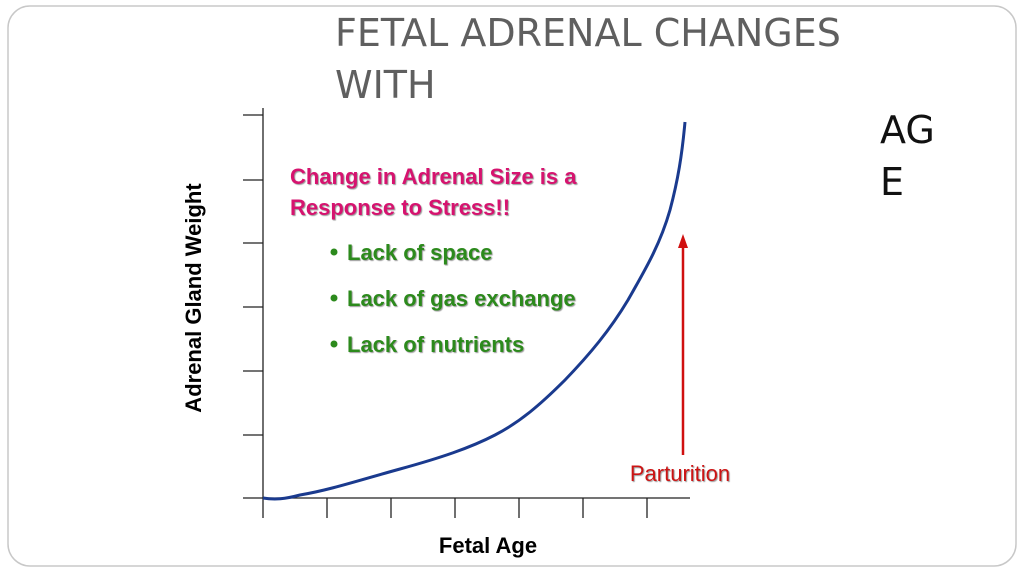 Image resolution: width=1024 pixels, height=580 pixels. I want to click on title-line: FETAL ADRENAL CHANGES, so click(588, 33).